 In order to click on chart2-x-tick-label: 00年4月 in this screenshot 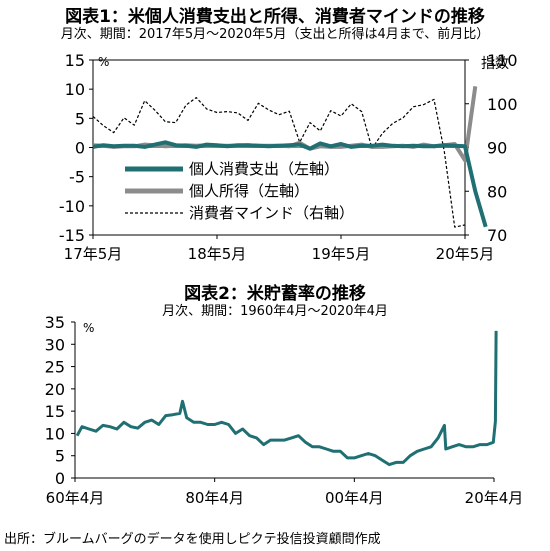, I will do `click(354, 498)`.